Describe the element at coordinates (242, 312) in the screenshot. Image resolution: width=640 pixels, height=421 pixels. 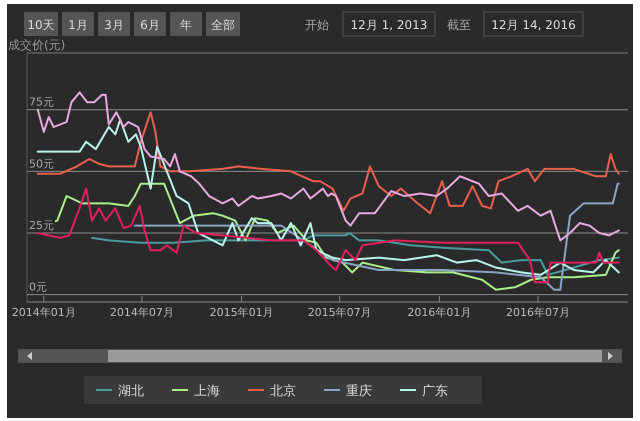
I see `x-tick-label: 2015年01月` at that location.